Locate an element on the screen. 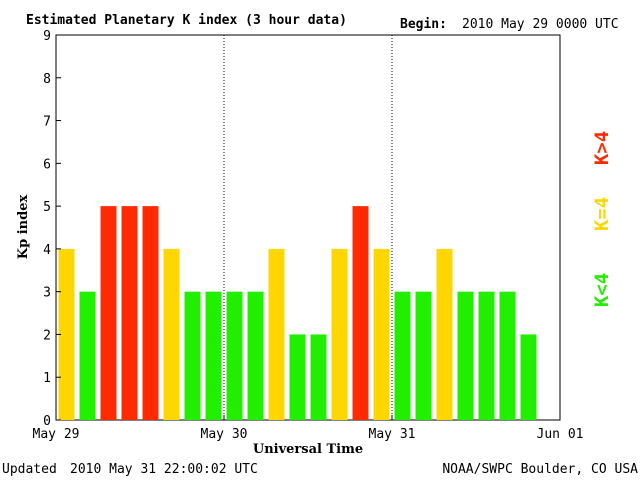 This screenshot has height=480, width=640. x-axis-ticks: May 29 May 30 May 31 Jun 01 is located at coordinates (308, 428).